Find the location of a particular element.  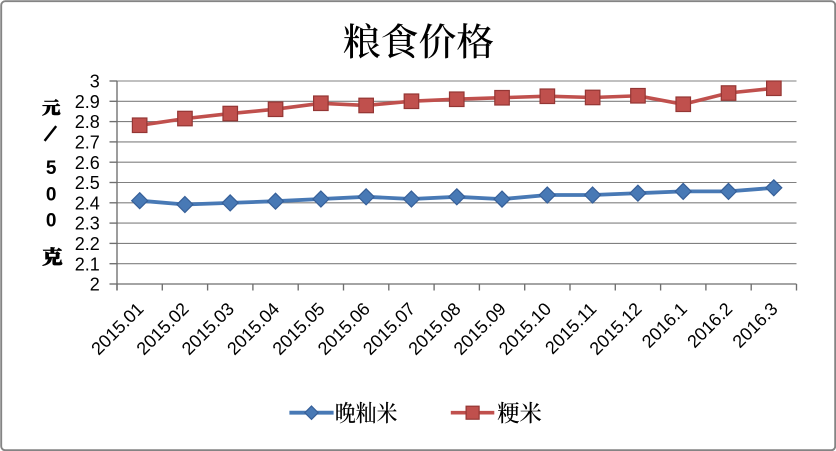

svg-text: 5 is located at coordinates (51, 168).